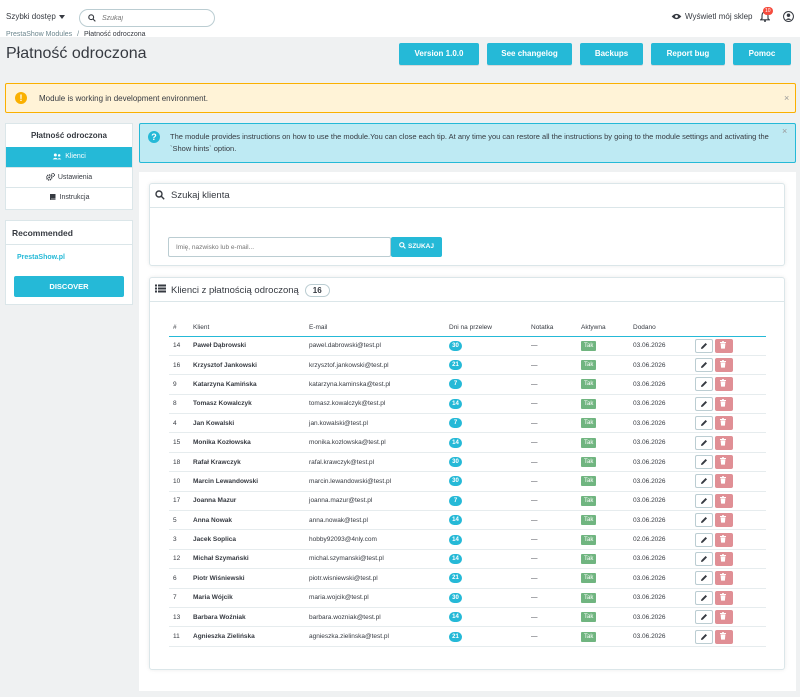 The width and height of the screenshot is (800, 697). I want to click on client-name: Michał Szymański, so click(251, 559).